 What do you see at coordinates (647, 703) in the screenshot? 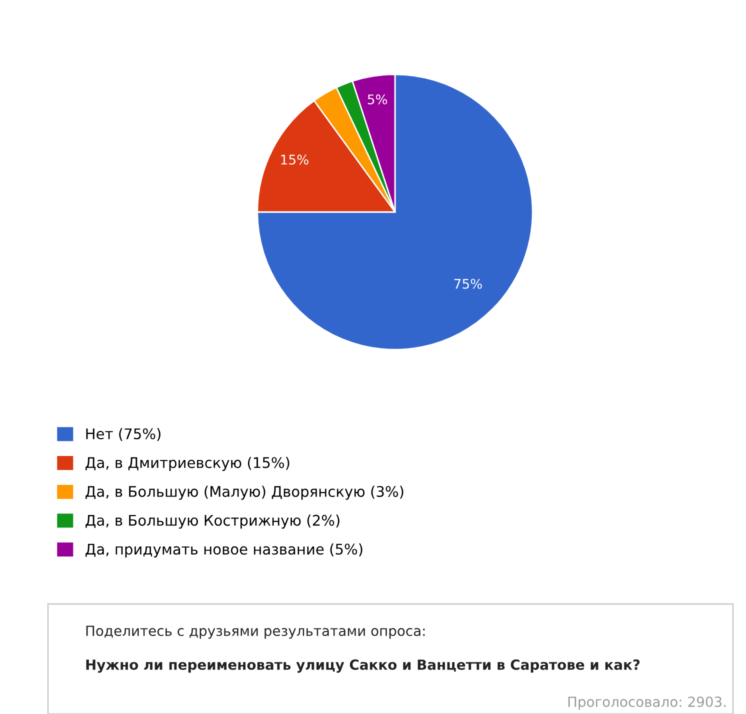
I see `text: Проголосовало: 2903.` at bounding box center [647, 703].